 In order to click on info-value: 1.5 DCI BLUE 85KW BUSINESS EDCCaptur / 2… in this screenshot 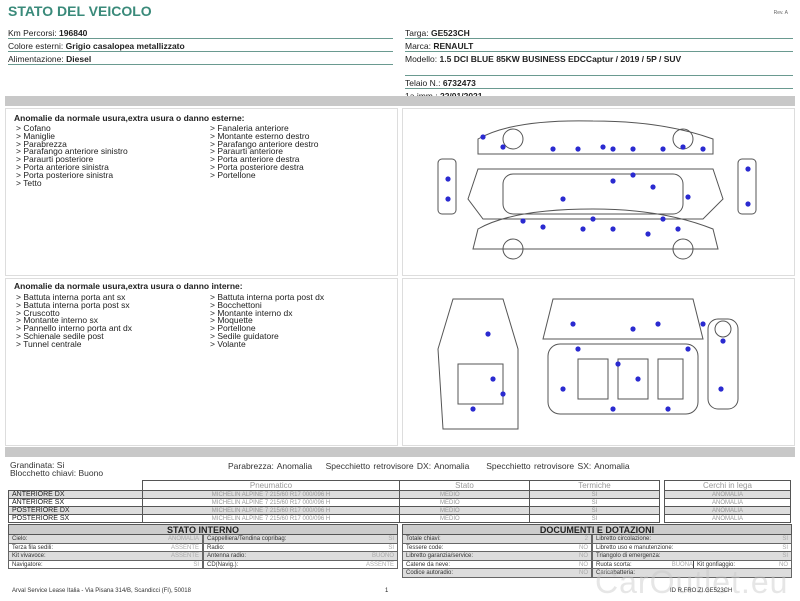, I will do `click(560, 59)`.